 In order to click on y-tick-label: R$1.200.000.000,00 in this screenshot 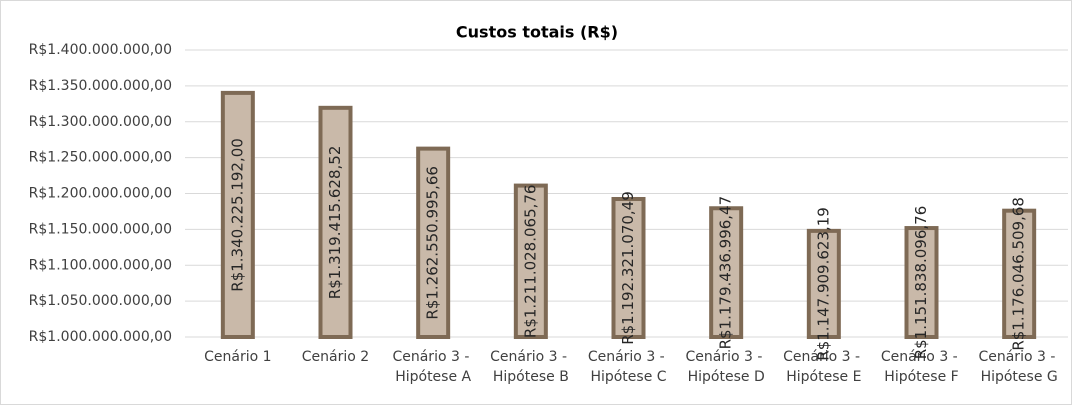, I will do `click(100, 194)`.